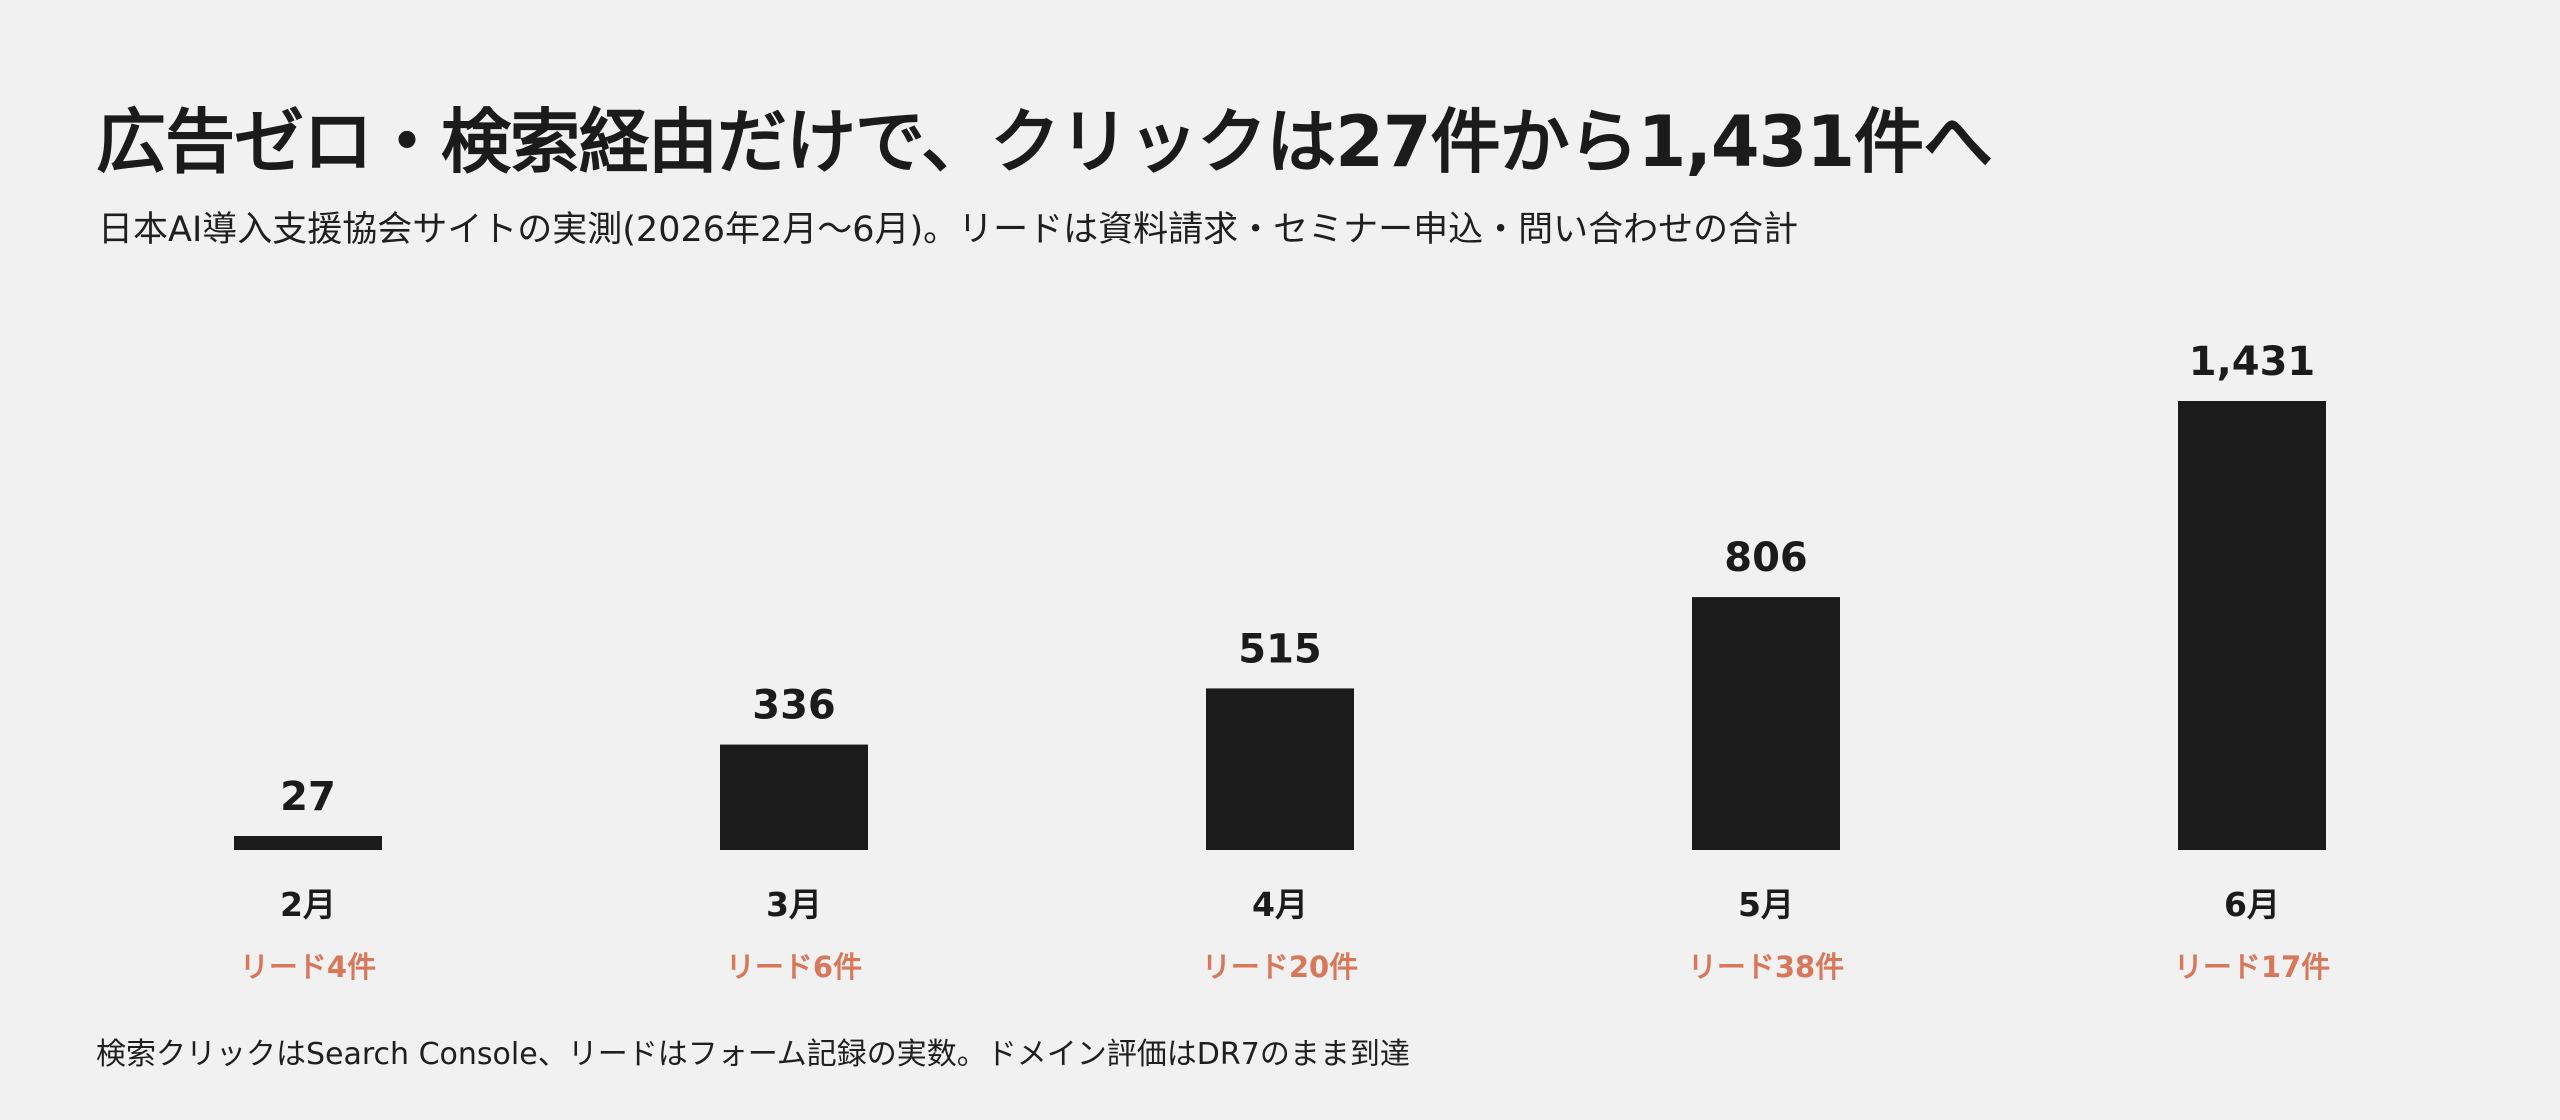 The image size is (2560, 1120). I want to click on lead-count-label: リード6件, so click(794, 967).